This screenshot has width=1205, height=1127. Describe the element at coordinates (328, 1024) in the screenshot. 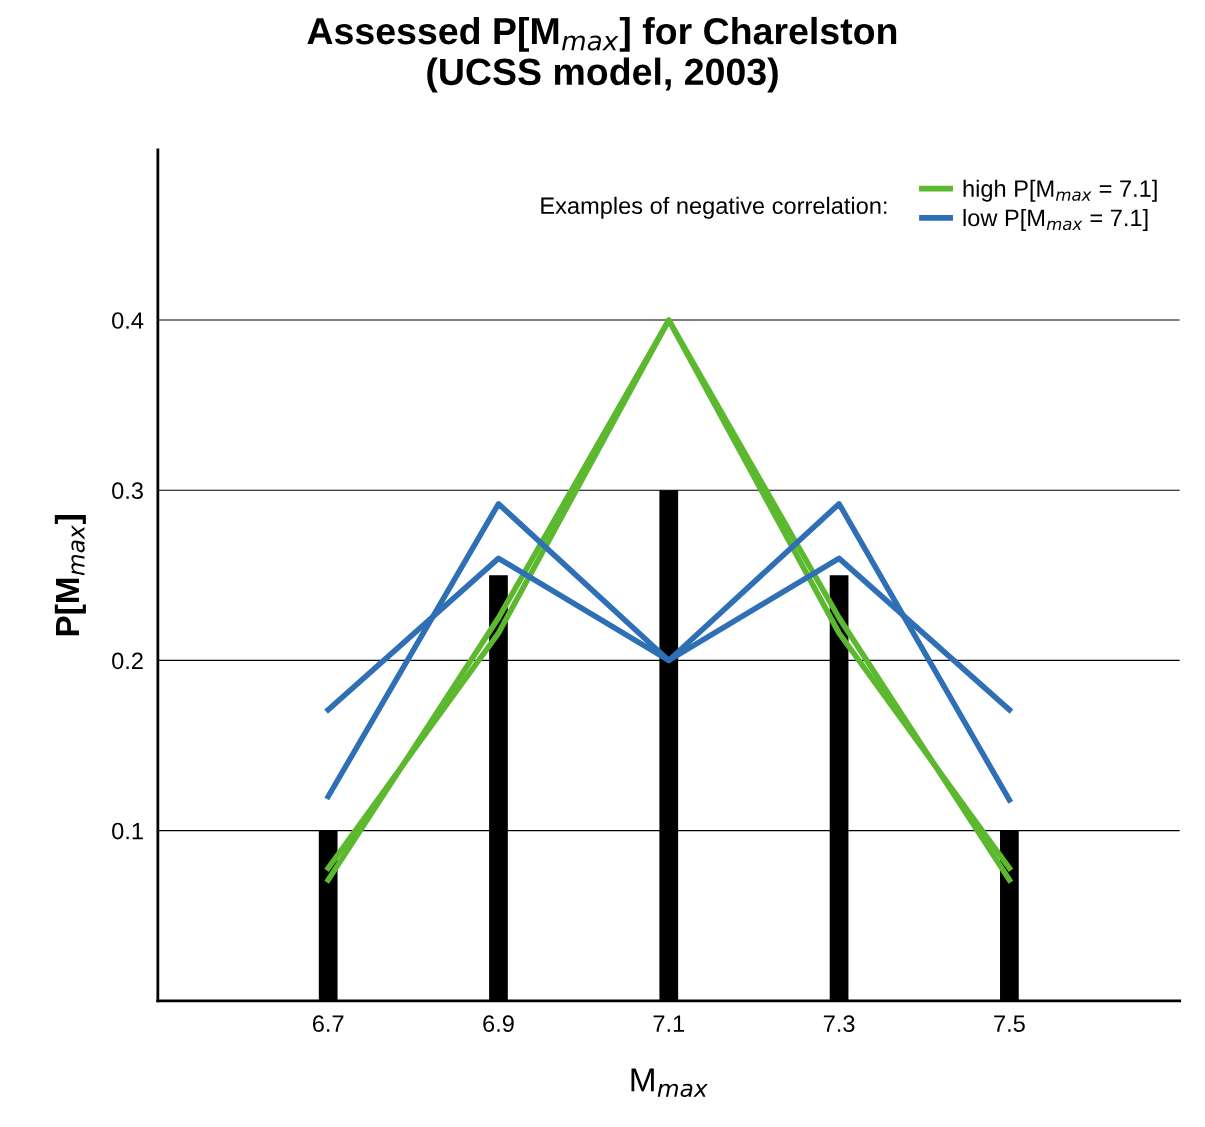

I see `x-tick-label: 6.7` at that location.